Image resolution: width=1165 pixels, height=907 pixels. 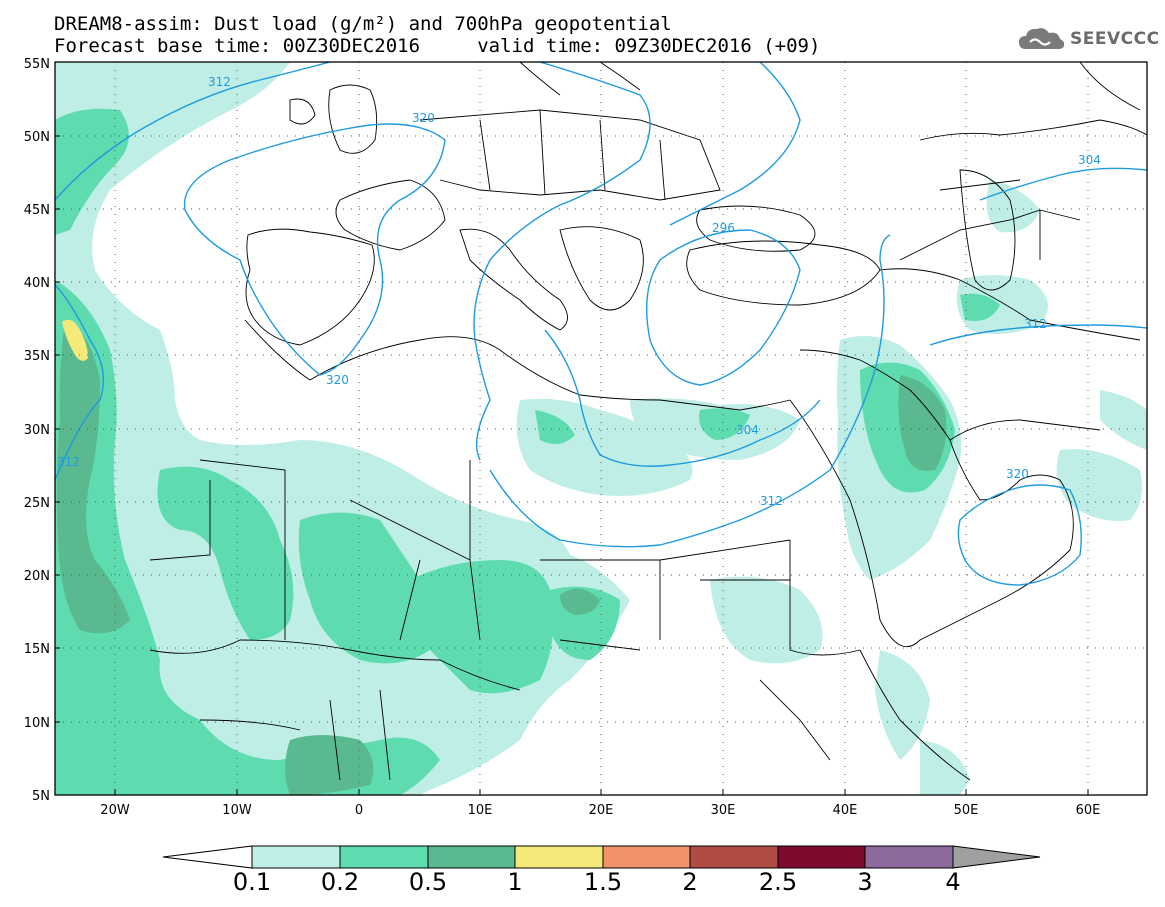 I want to click on seevccc-logo: SEEVCCC, so click(x=1089, y=39).